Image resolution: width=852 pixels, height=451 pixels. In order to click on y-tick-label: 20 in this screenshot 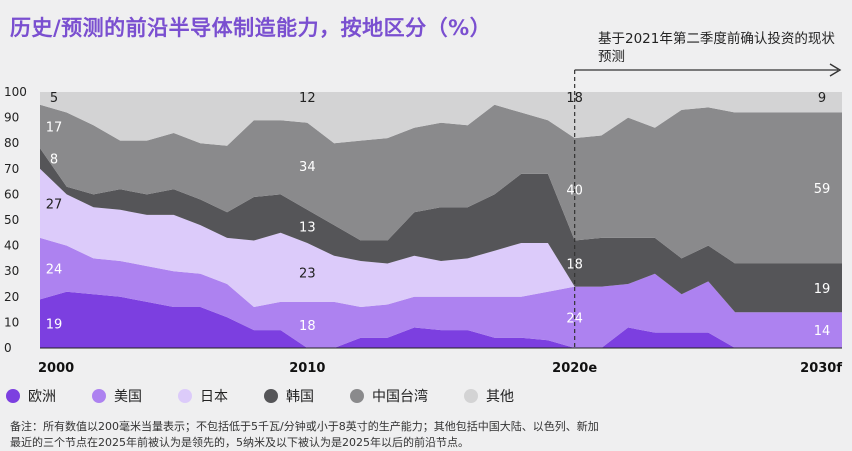, I will do `click(11, 297)`.